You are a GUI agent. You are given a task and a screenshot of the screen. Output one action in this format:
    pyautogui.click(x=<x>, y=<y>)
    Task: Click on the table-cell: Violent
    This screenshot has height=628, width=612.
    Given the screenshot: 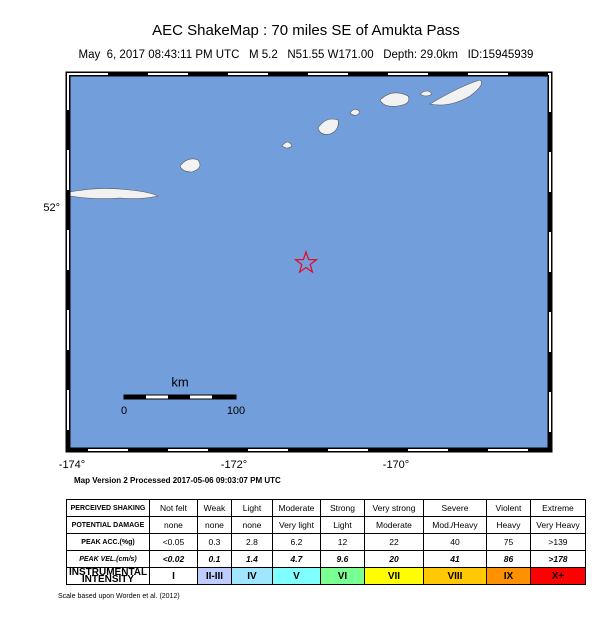 What is the action you would take?
    pyautogui.click(x=508, y=508)
    